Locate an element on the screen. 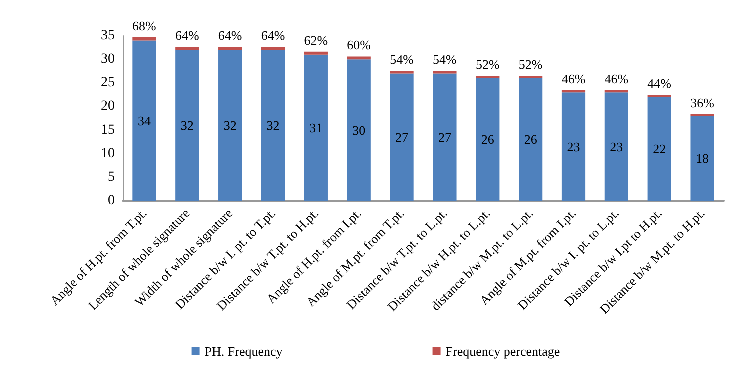 The height and width of the screenshot is (379, 752). y-tick-label: 15 is located at coordinates (108, 130).